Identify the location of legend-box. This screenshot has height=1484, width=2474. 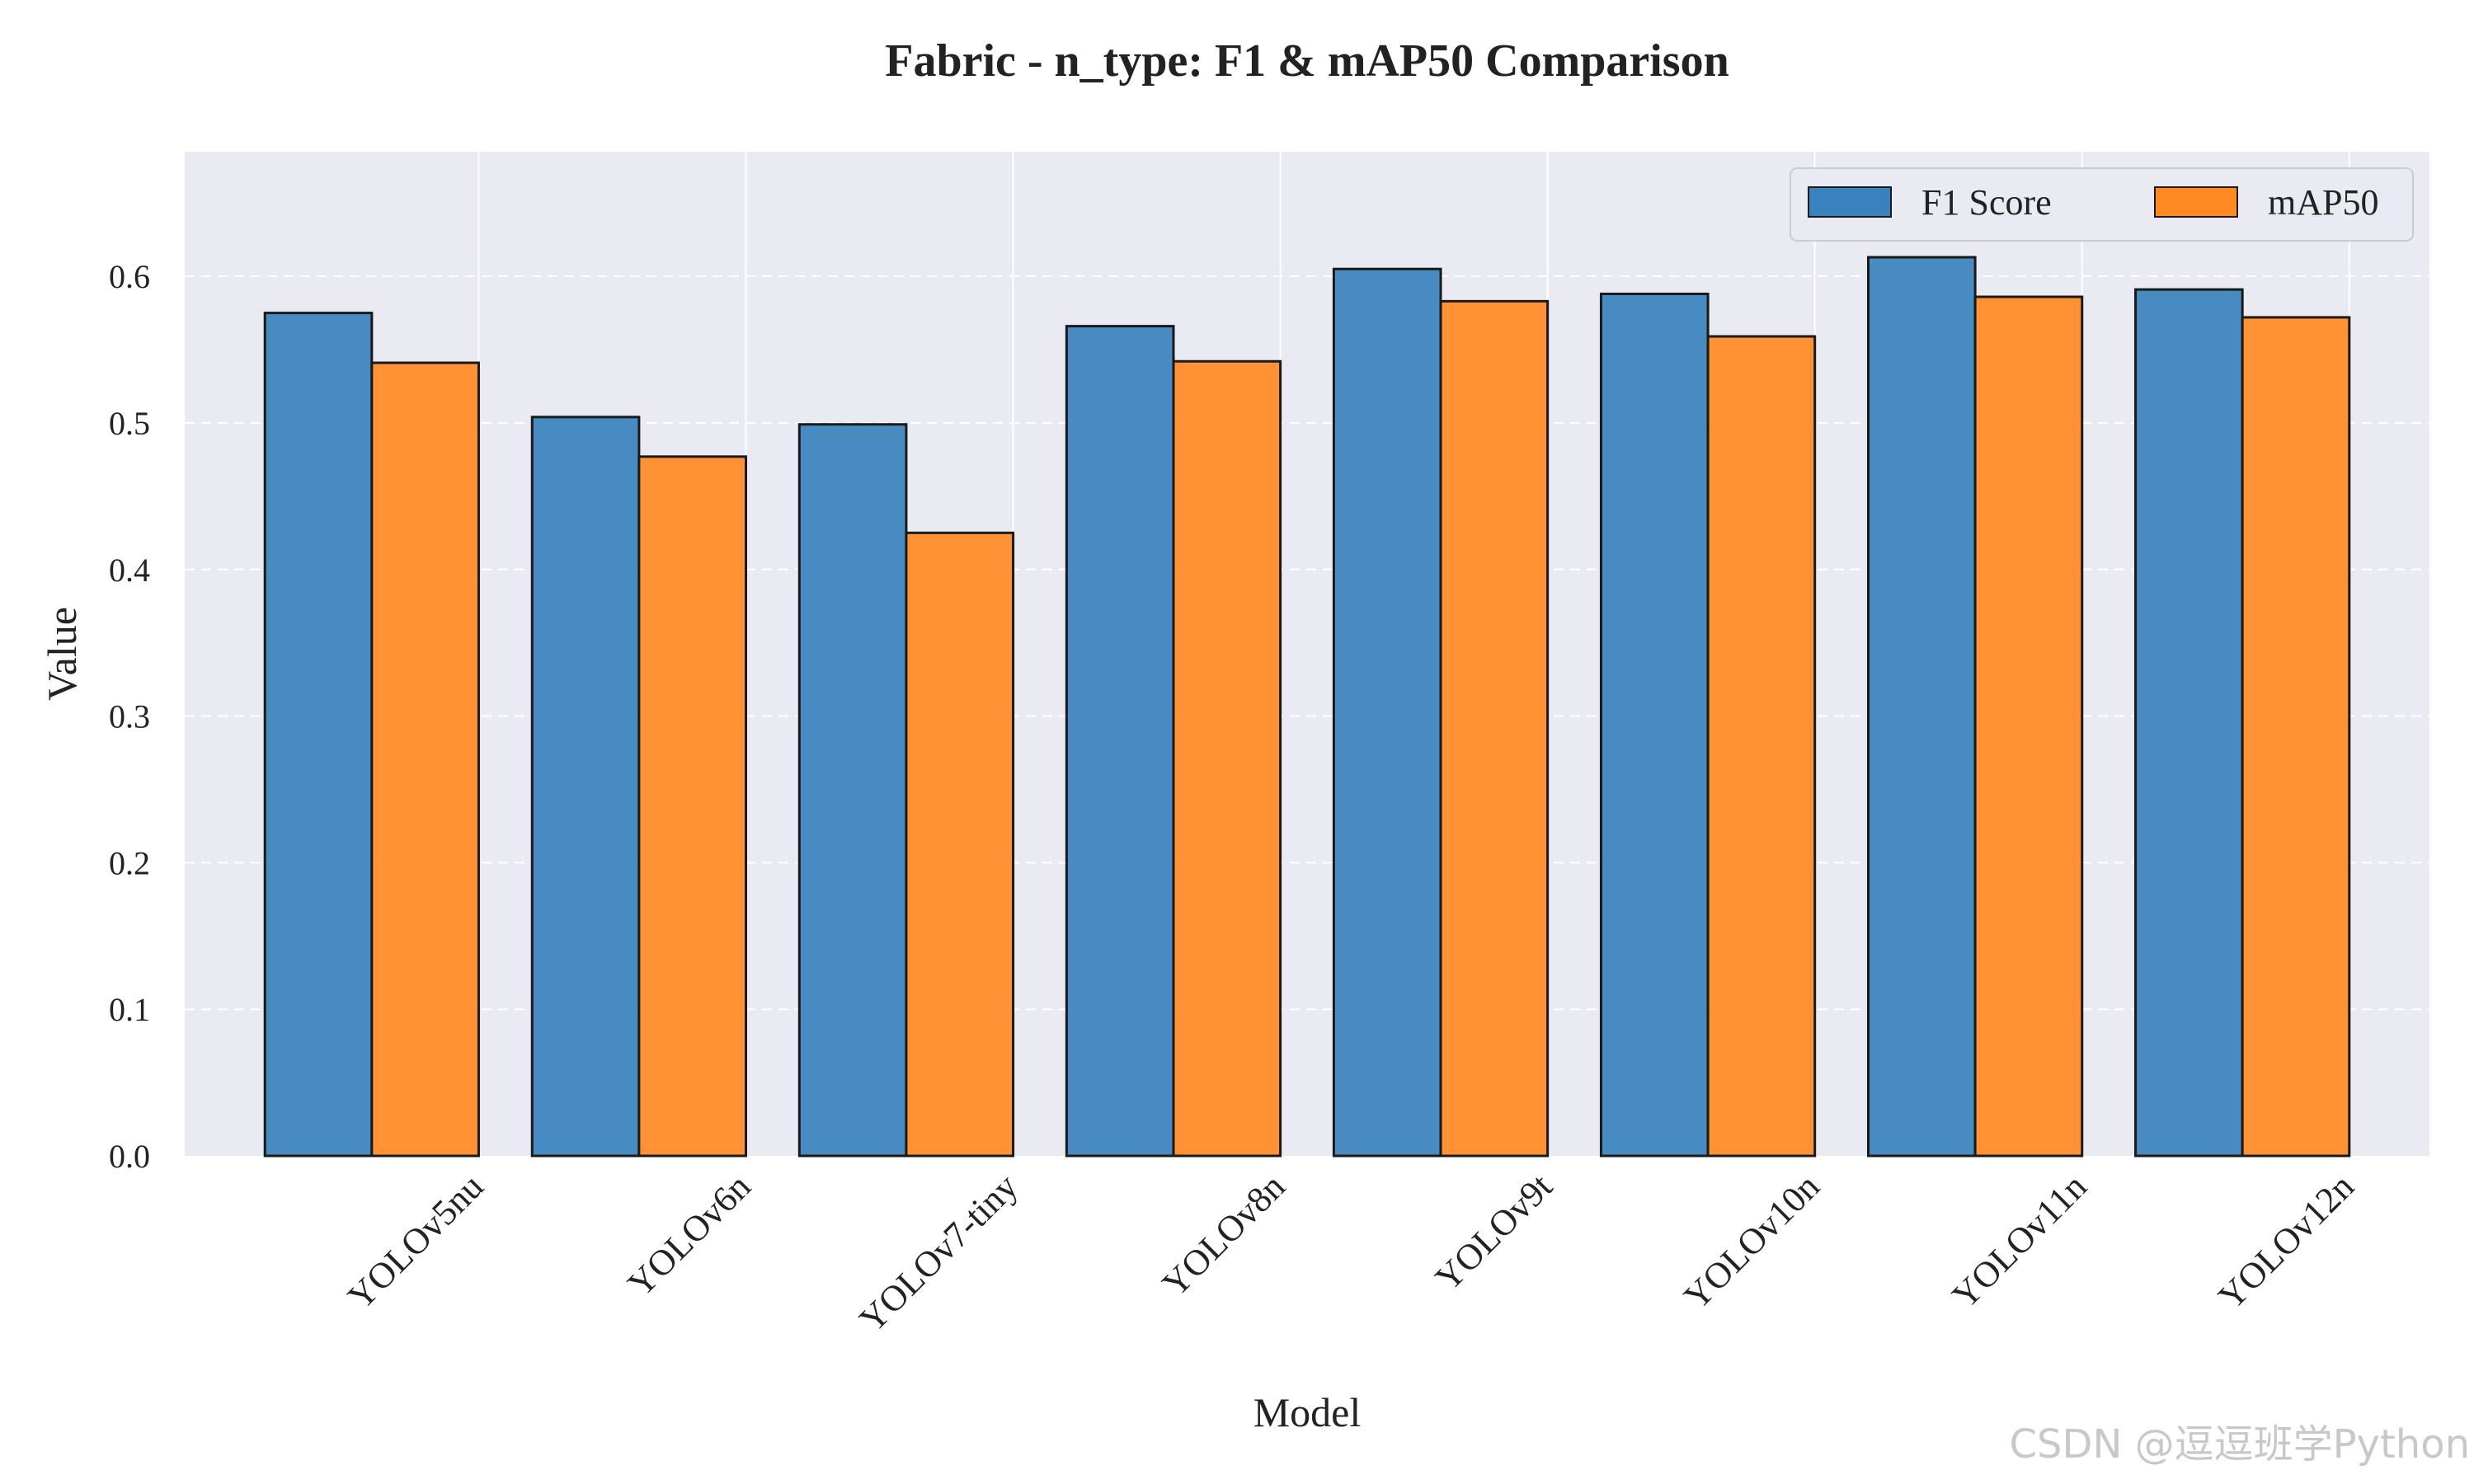
(2102, 204).